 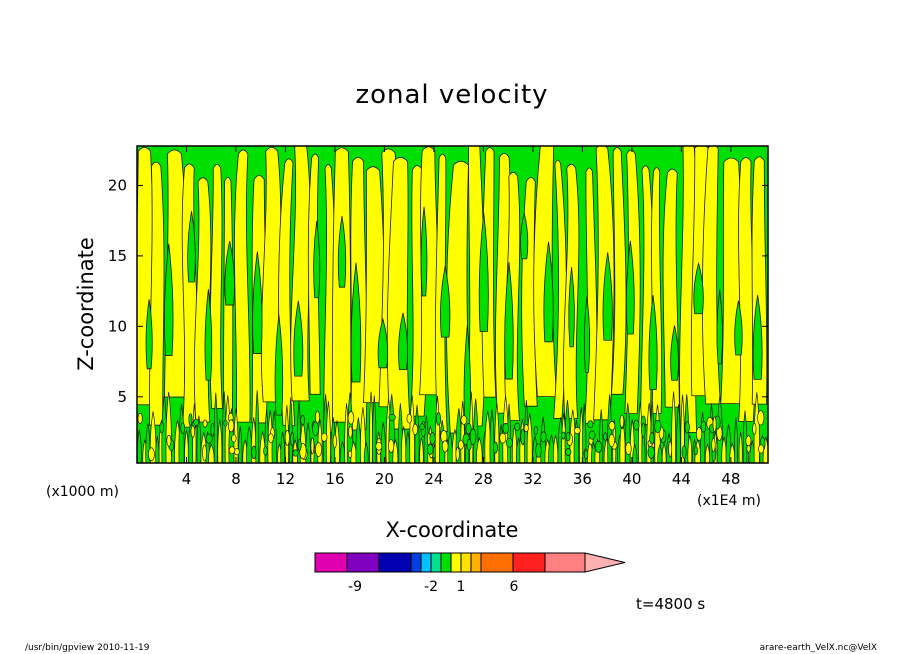 What do you see at coordinates (818, 648) in the screenshot?
I see `footer-right: arare-earth_VelX.nc@VelX` at bounding box center [818, 648].